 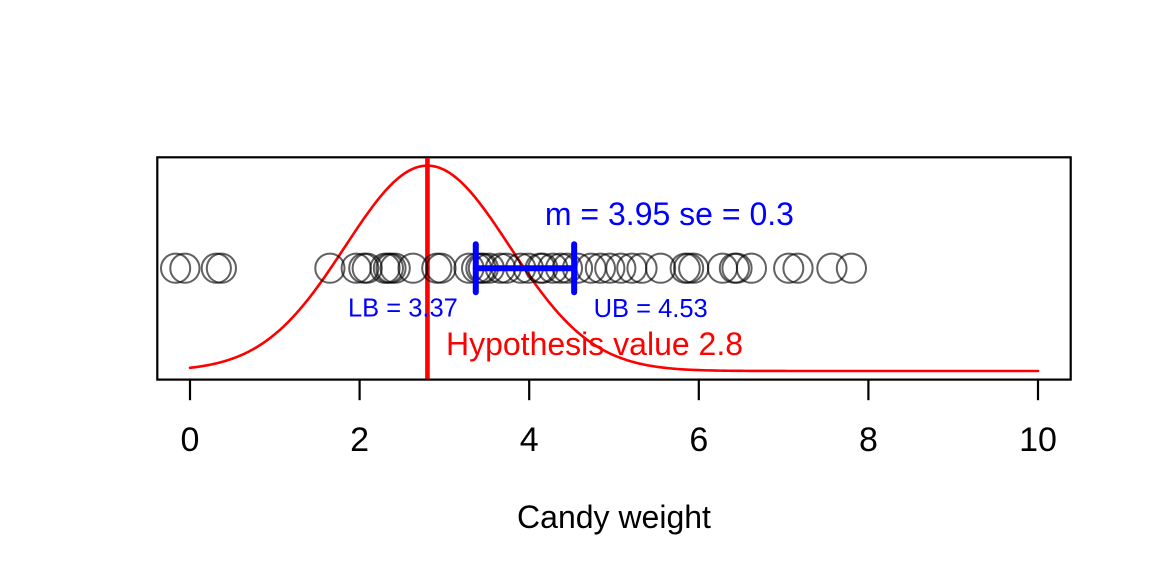 I want to click on confidence-interval-bar, so click(x=525, y=268).